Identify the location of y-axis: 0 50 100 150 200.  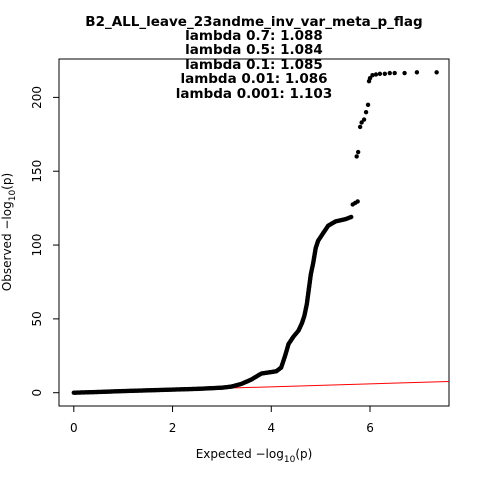
(44, 241).